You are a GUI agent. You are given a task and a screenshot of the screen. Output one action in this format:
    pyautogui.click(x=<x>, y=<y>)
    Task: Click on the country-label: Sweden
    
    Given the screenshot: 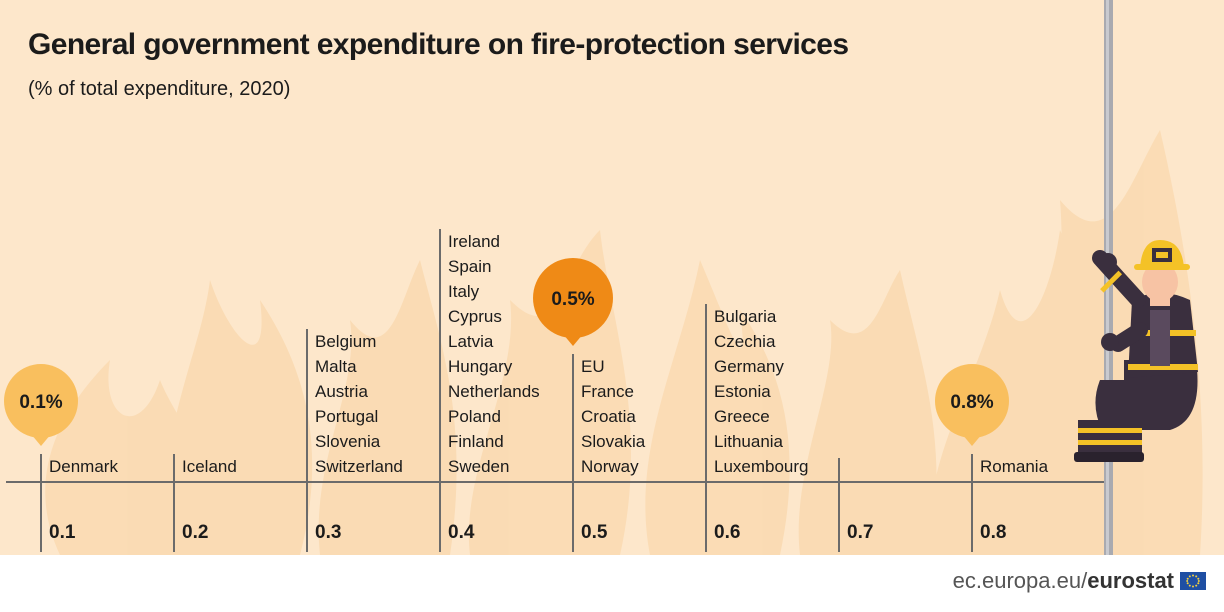 What is the action you would take?
    pyautogui.click(x=478, y=466)
    